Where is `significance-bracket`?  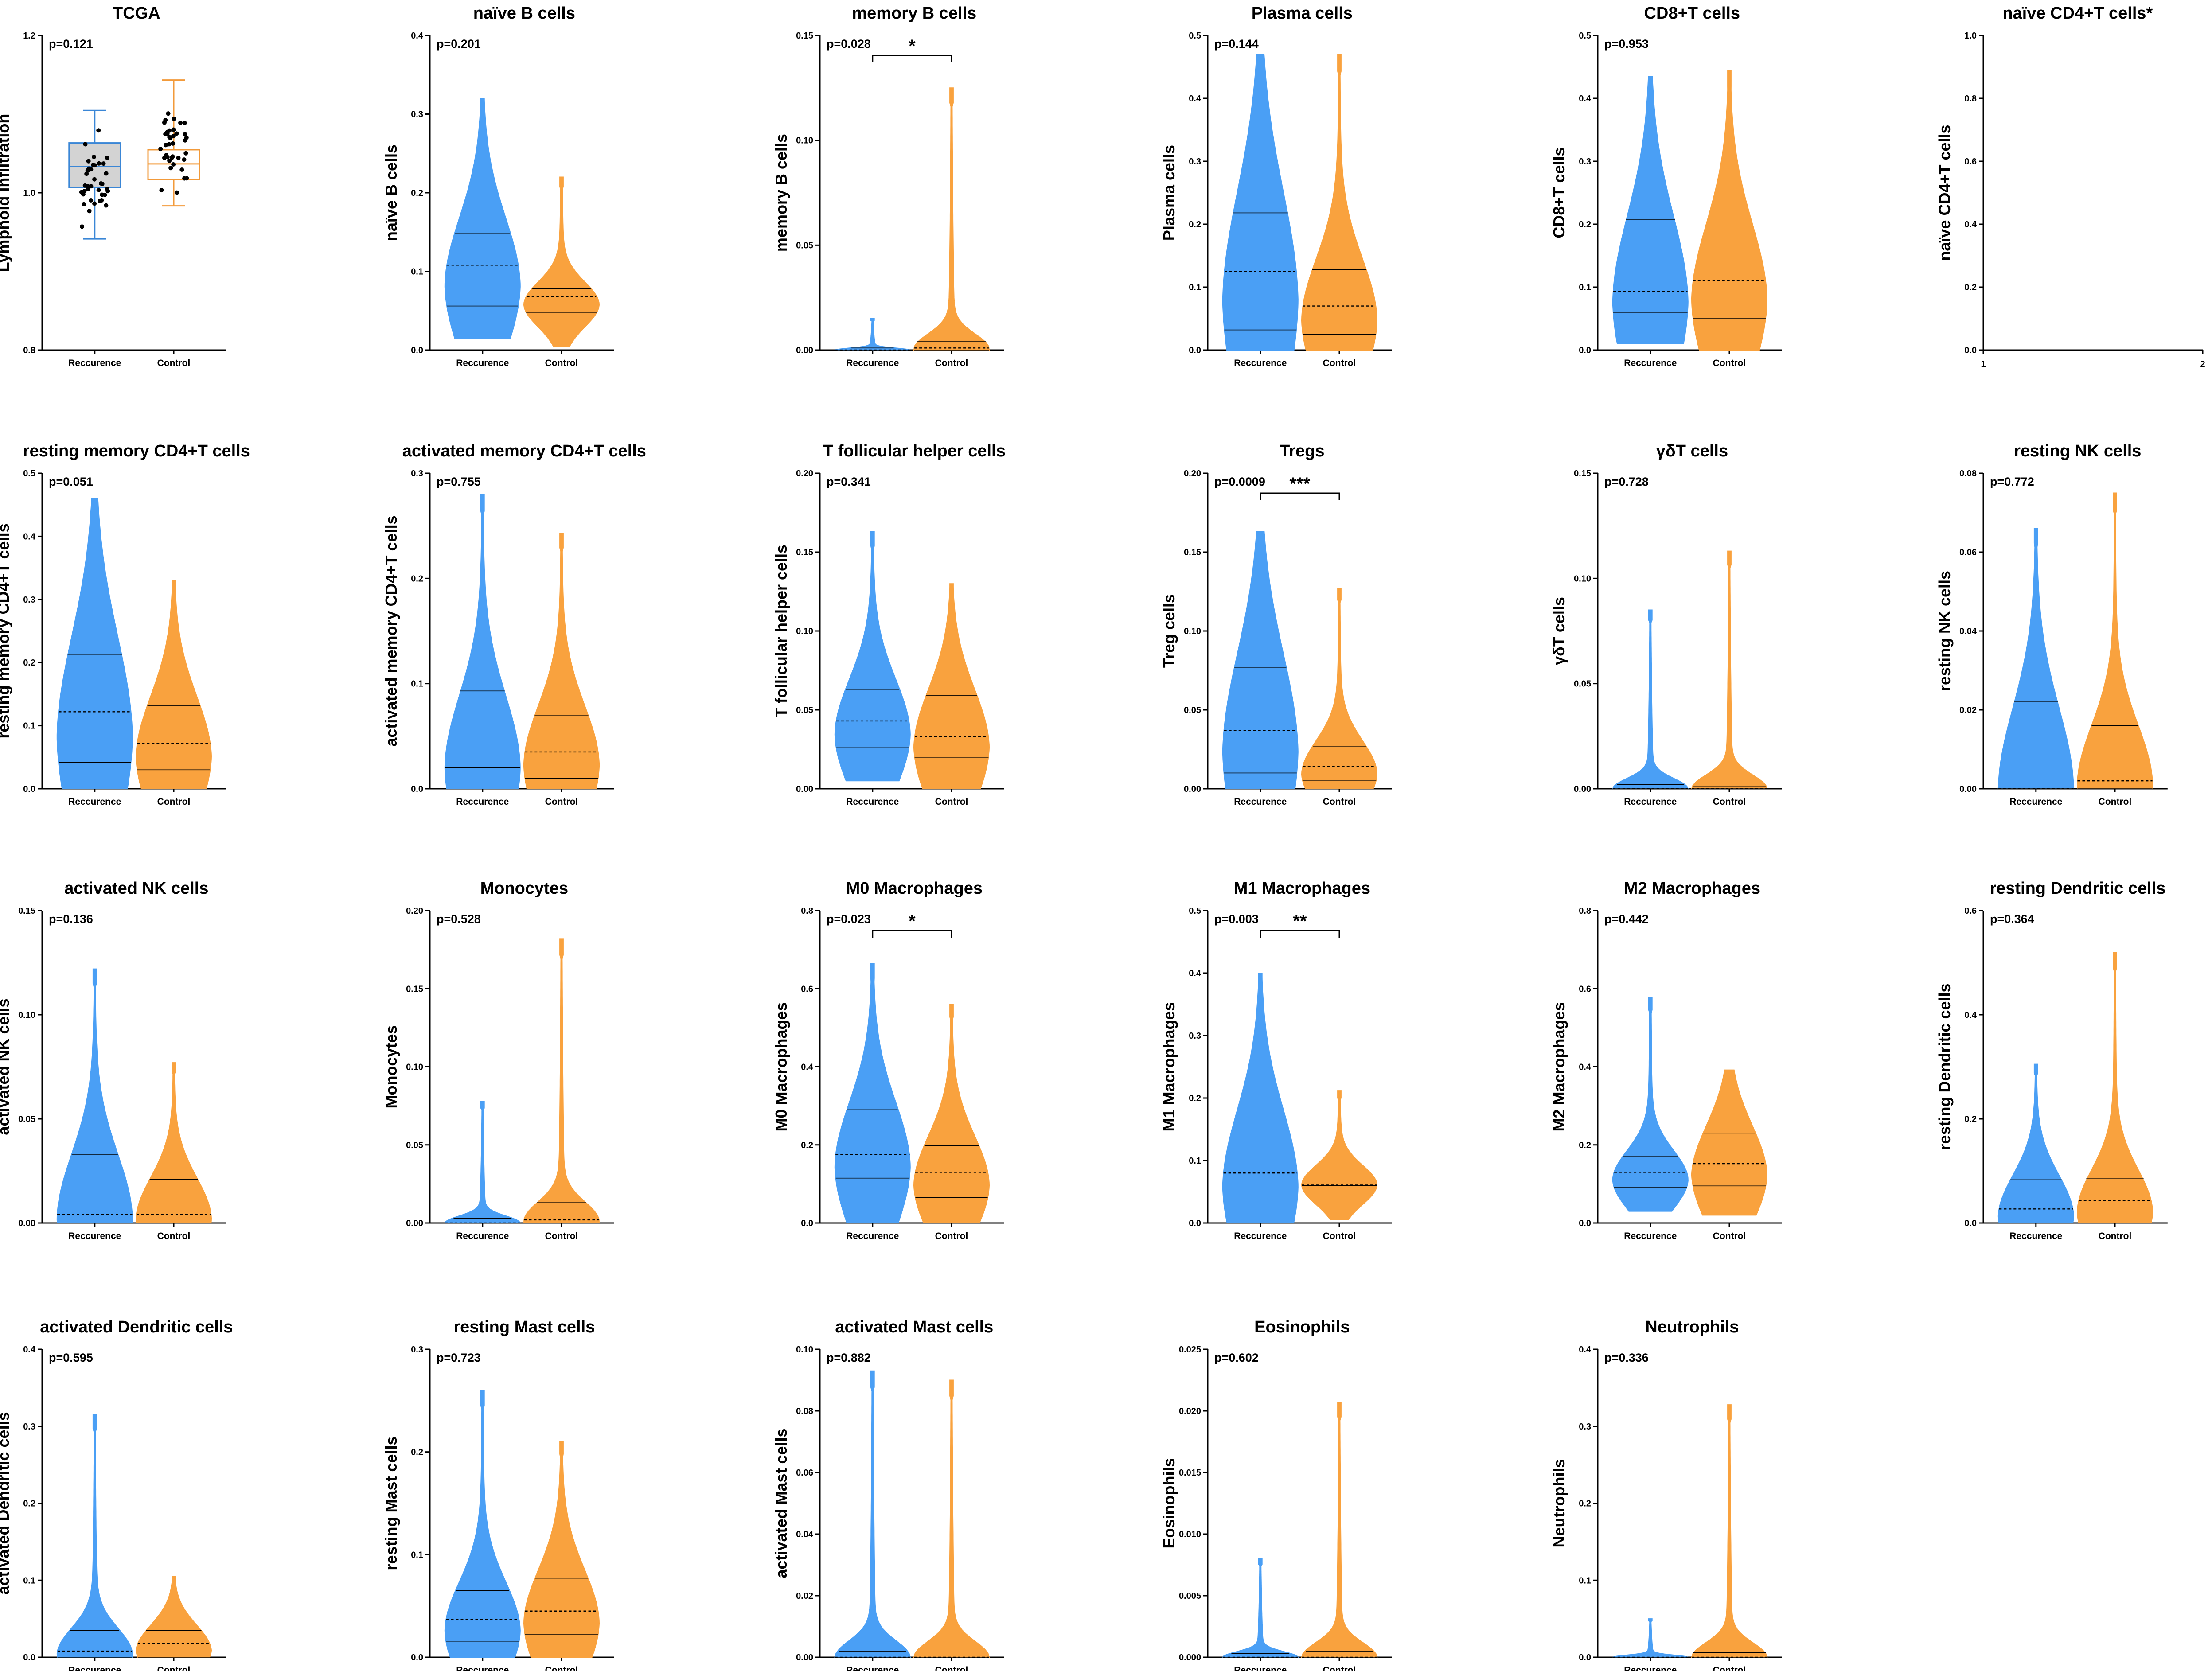
significance-bracket is located at coordinates (912, 934).